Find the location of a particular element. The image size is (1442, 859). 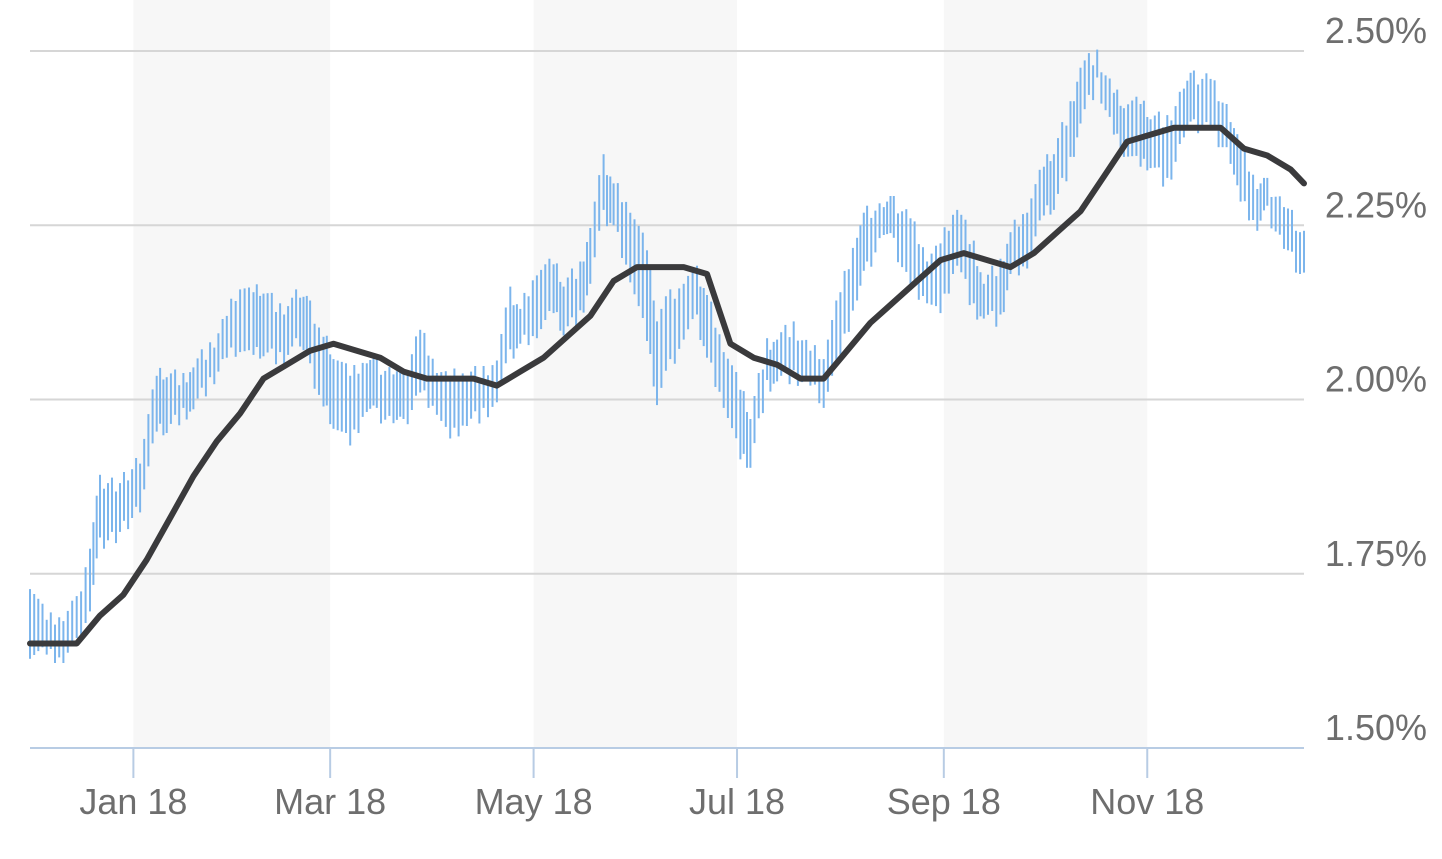

y-axis-labels: 2.50% 2.25% 2.00% 1.75% 1.50% is located at coordinates (1376, 379).